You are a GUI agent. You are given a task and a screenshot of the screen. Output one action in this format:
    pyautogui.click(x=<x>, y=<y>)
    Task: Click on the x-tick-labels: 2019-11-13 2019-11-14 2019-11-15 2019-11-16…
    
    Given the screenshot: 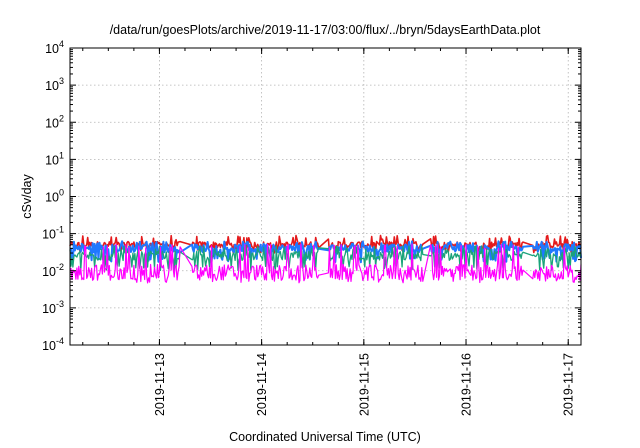 What is the action you would take?
    pyautogui.click(x=364, y=384)
    